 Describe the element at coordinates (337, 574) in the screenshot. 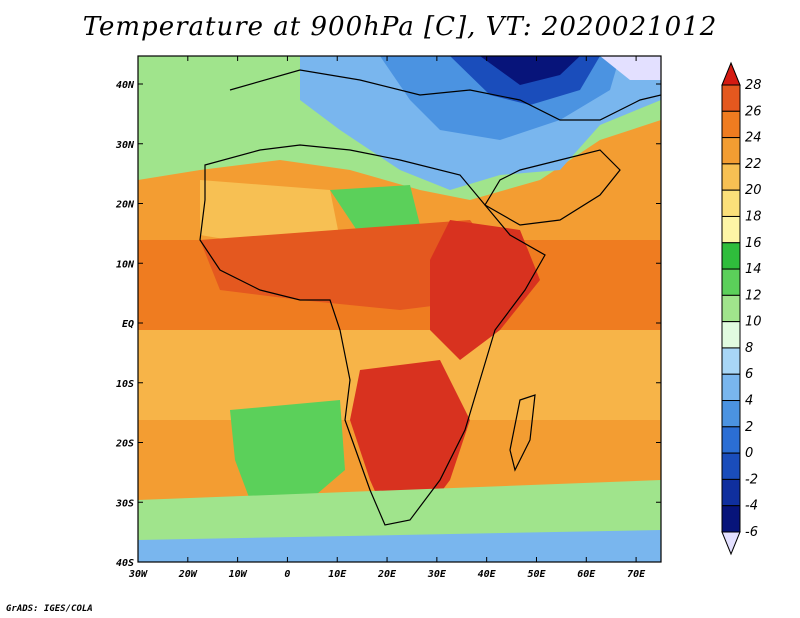

I see `lon-tick-label: 10E` at that location.